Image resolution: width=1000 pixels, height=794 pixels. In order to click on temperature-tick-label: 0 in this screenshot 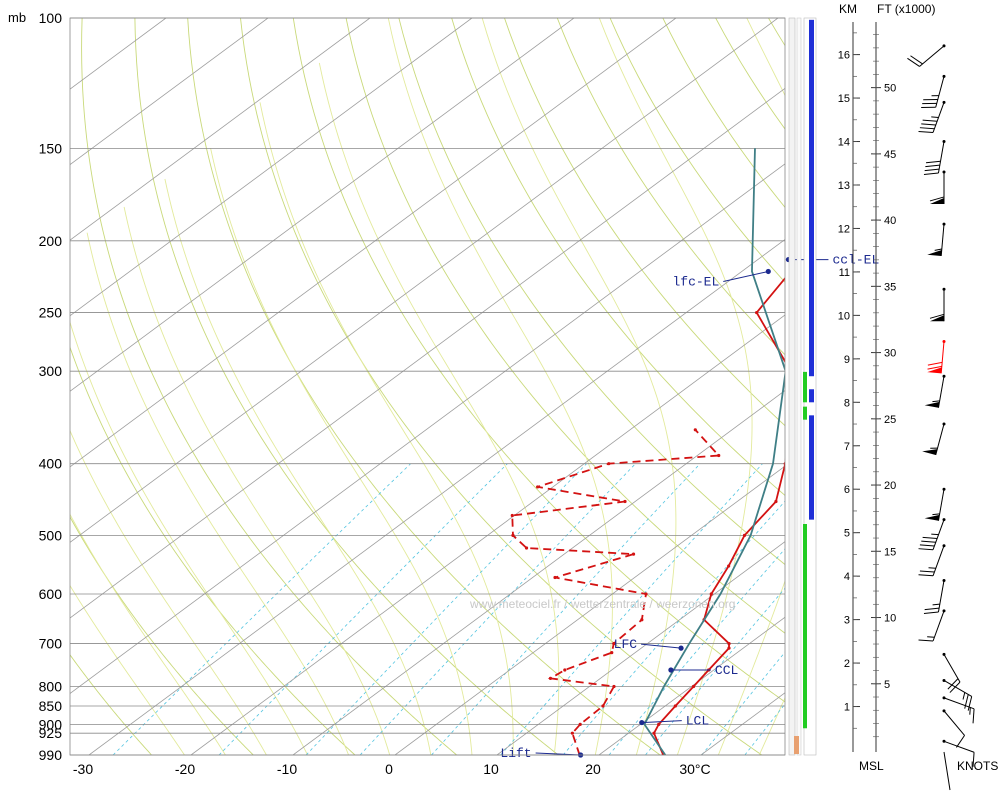, I will do `click(389, 769)`.